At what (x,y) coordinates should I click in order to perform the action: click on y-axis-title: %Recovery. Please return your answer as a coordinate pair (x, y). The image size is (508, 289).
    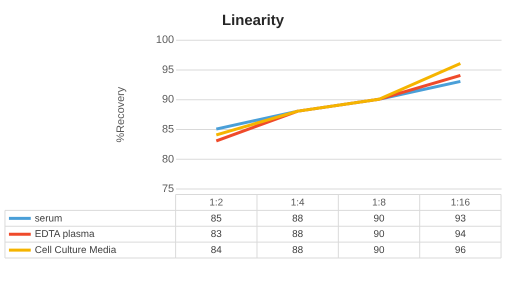
    Looking at the image, I should click on (121, 114).